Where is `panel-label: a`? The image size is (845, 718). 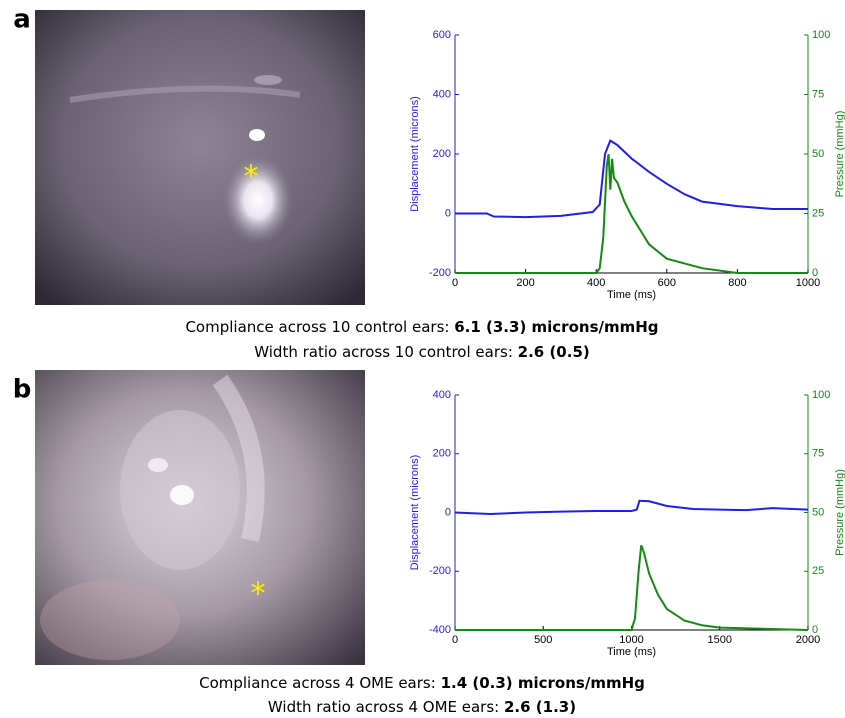
panel-label: a is located at coordinates (22, 20).